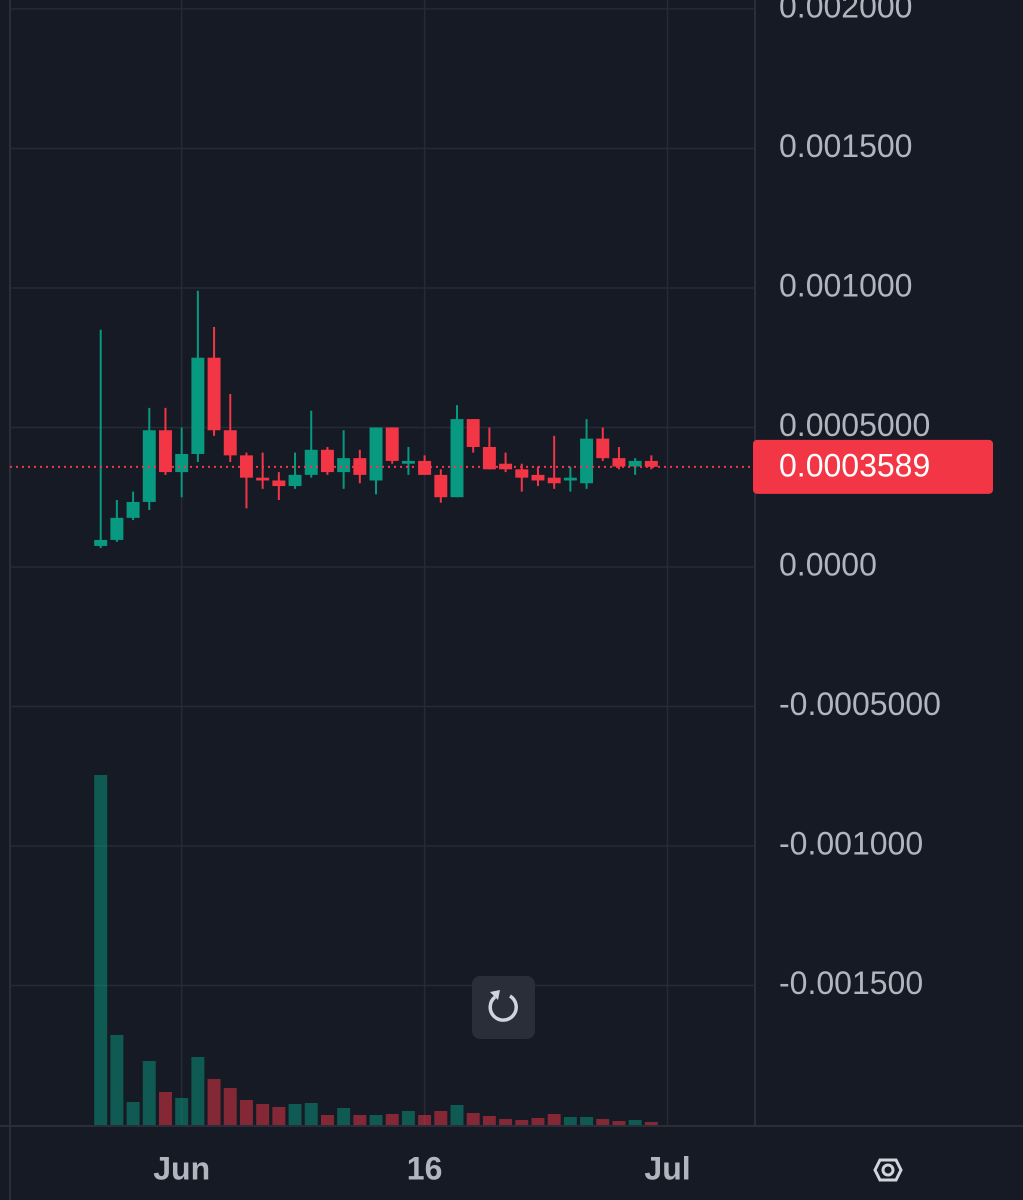 The height and width of the screenshot is (1200, 1023). What do you see at coordinates (495, 995) in the screenshot?
I see `reset-icon-arrow` at bounding box center [495, 995].